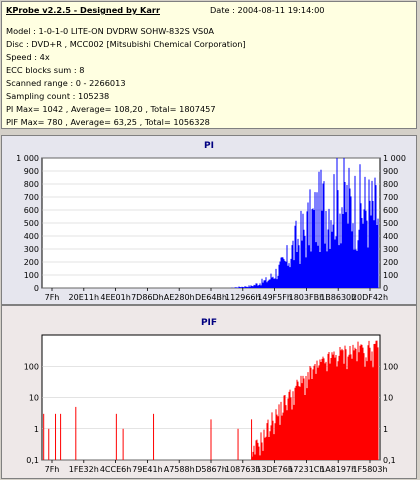  I want to click on y-tick-label-left: 1 000, so click(27, 158).